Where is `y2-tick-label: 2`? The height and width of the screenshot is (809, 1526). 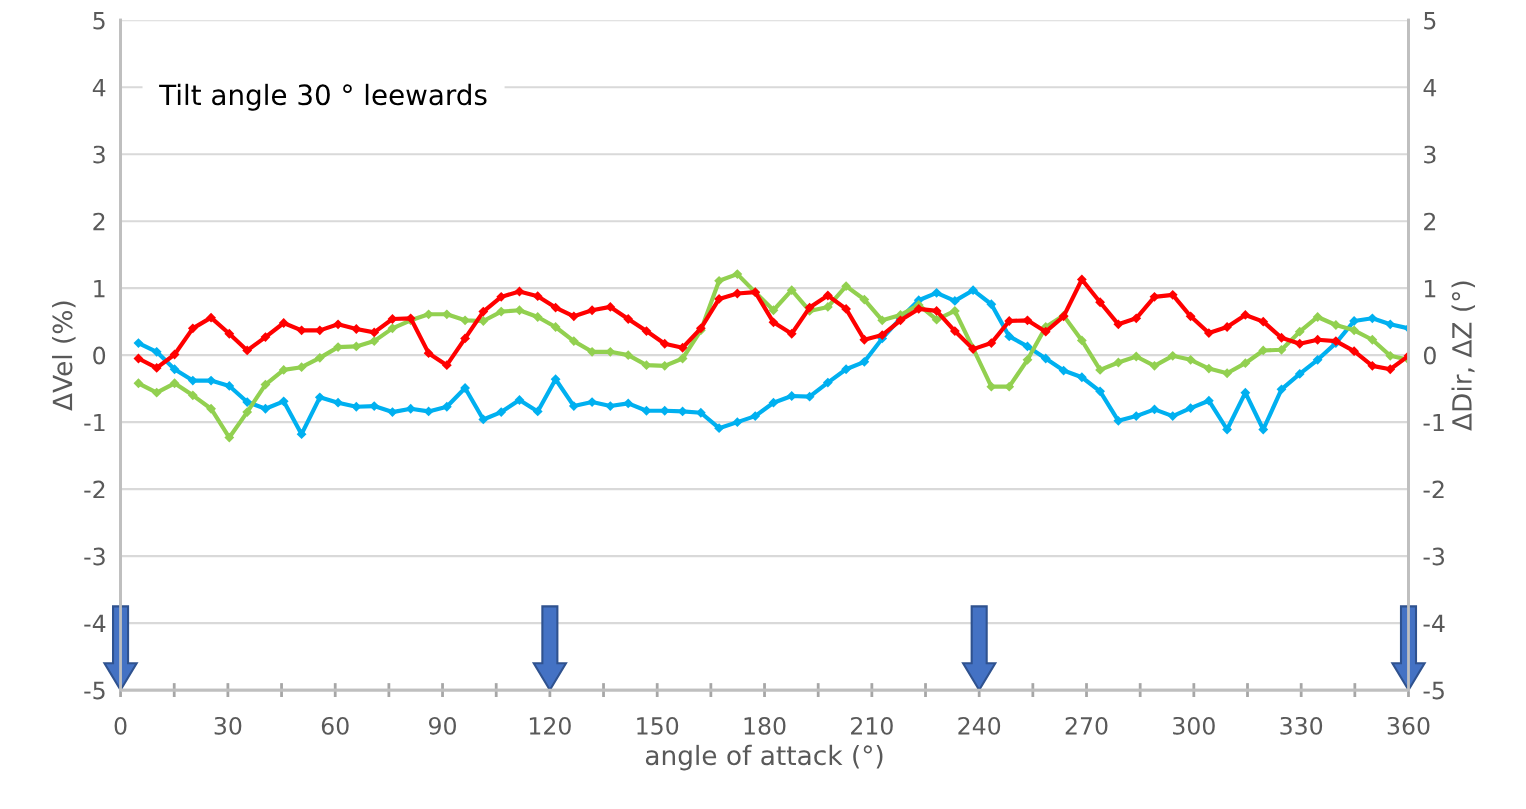
y2-tick-label: 2 is located at coordinates (1430, 221).